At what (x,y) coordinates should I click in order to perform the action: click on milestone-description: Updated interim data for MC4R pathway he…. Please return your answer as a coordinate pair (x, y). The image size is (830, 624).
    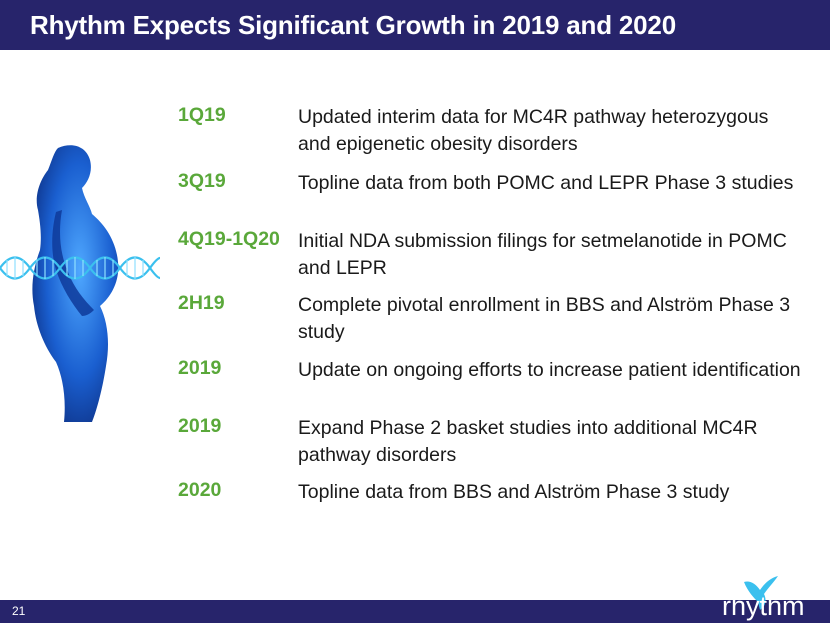
    Looking at the image, I should click on (533, 130).